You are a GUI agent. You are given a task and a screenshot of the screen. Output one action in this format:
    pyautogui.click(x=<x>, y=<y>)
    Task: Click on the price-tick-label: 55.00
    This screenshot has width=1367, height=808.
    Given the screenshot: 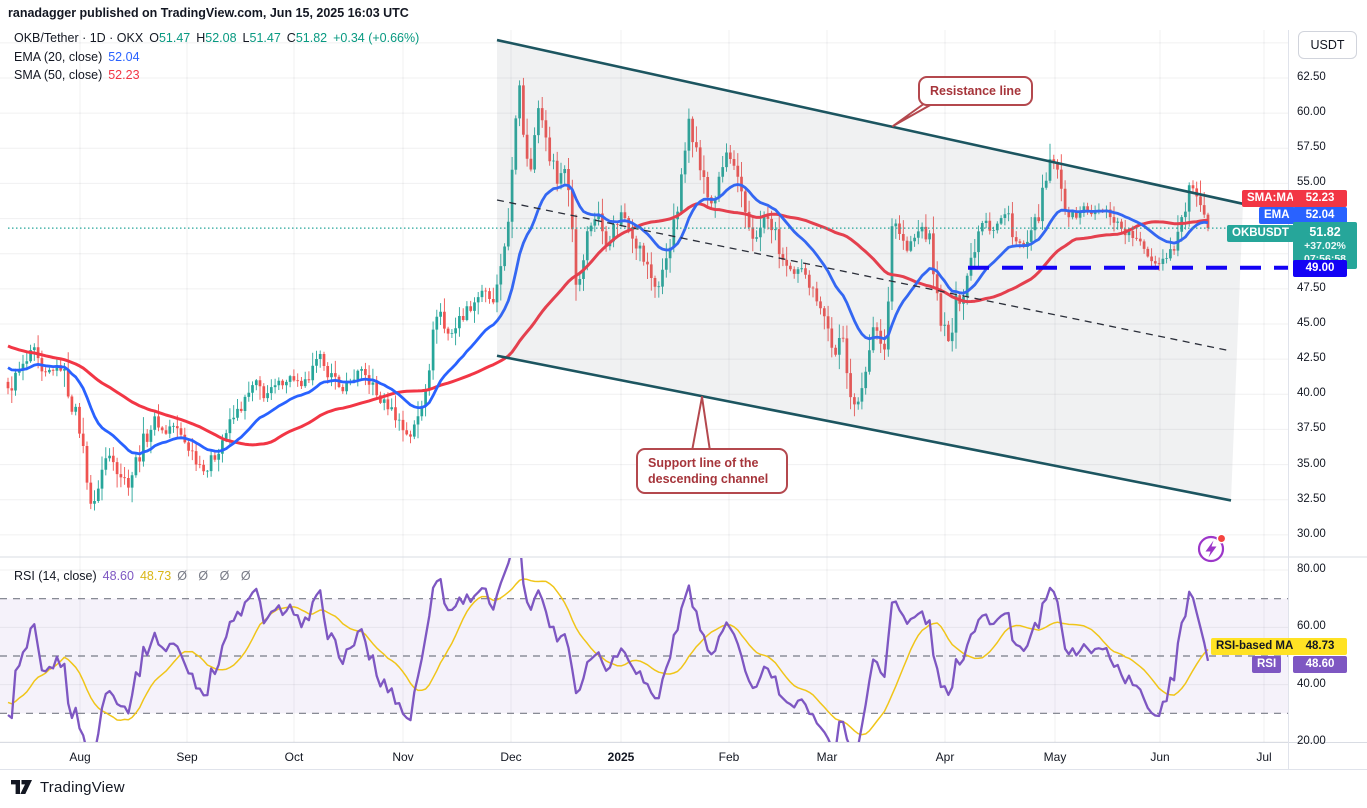 What is the action you would take?
    pyautogui.click(x=1311, y=182)
    